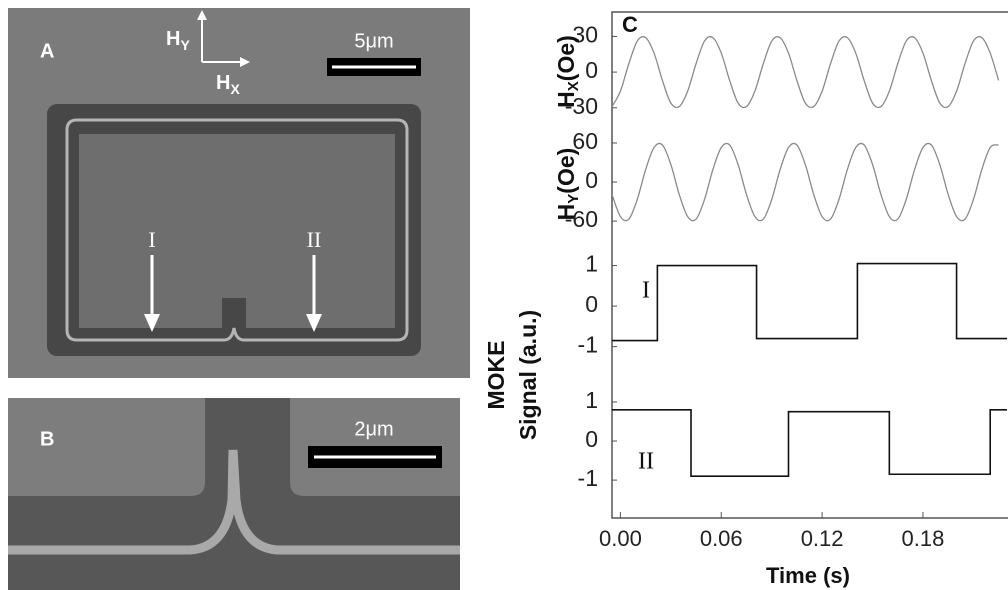 Image resolution: width=1008 pixels, height=590 pixels. Describe the element at coordinates (151, 239) in the screenshot. I see `arrow-label: I` at that location.